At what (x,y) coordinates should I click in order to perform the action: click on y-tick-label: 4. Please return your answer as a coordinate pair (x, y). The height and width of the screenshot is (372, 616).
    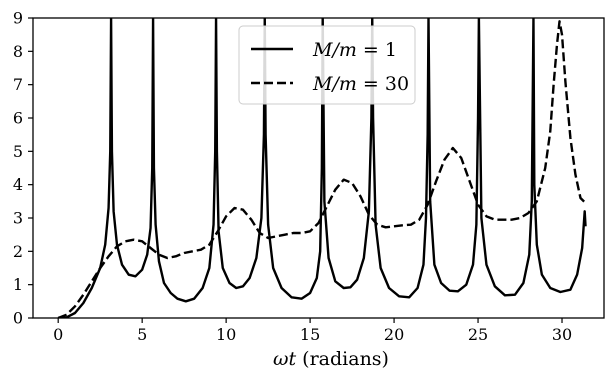
    Looking at the image, I should click on (18, 184).